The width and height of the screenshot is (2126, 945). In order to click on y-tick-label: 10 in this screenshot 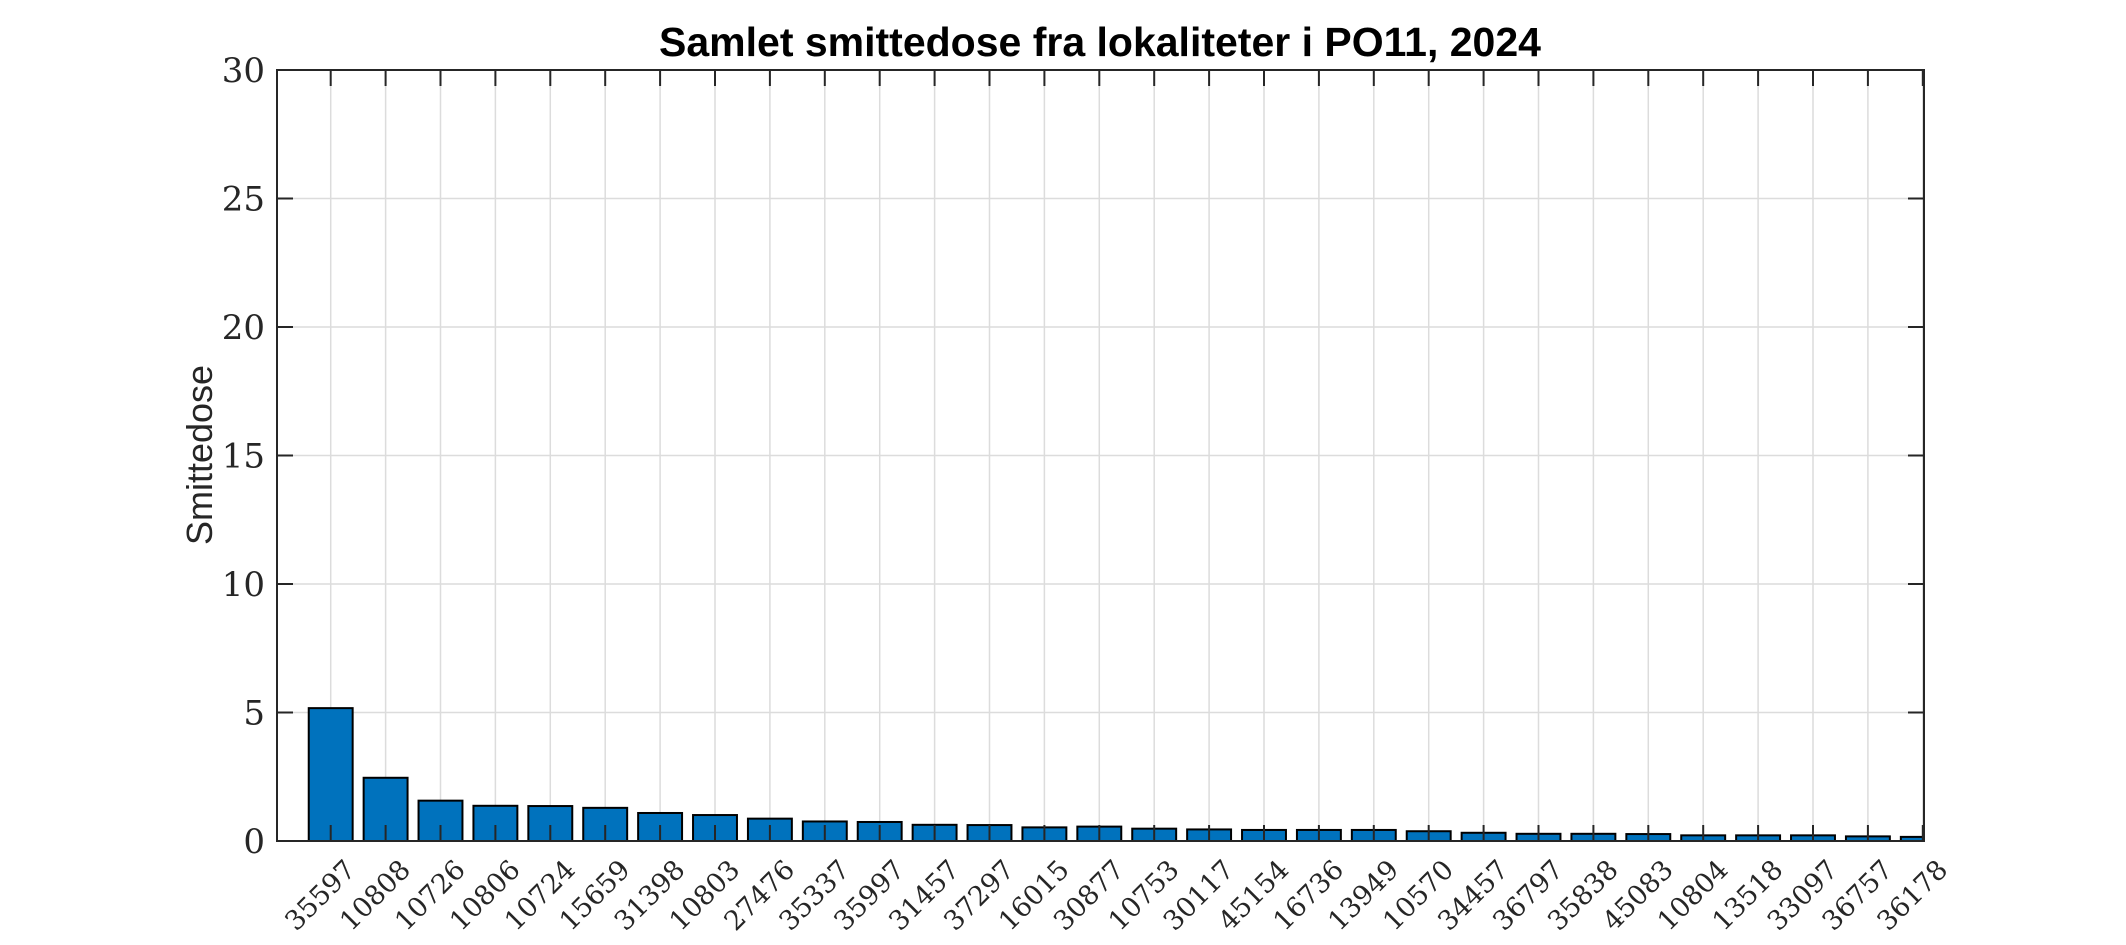, I will do `click(243, 585)`.